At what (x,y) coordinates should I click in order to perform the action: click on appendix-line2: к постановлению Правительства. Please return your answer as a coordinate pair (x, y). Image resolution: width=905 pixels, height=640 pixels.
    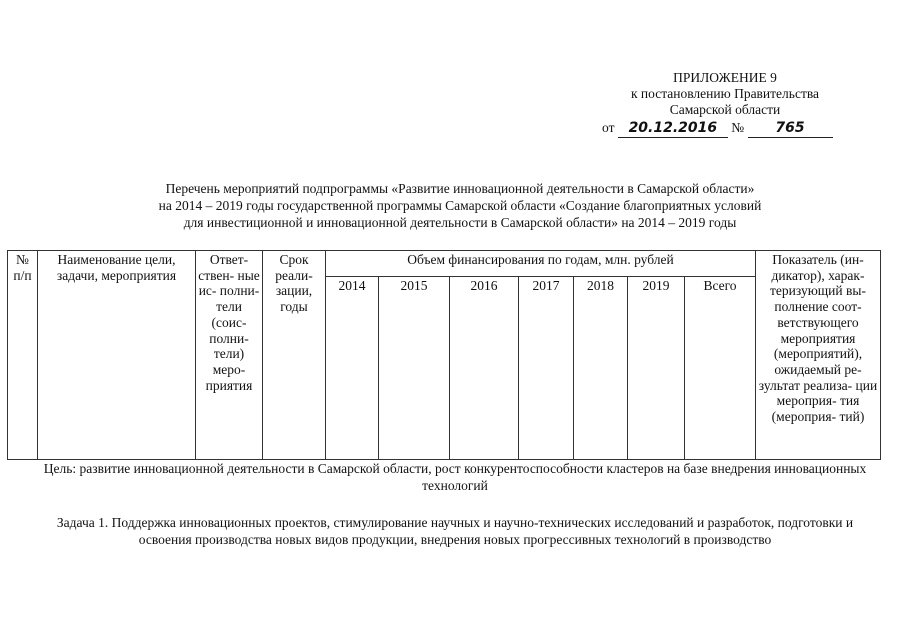
    Looking at the image, I should click on (725, 93).